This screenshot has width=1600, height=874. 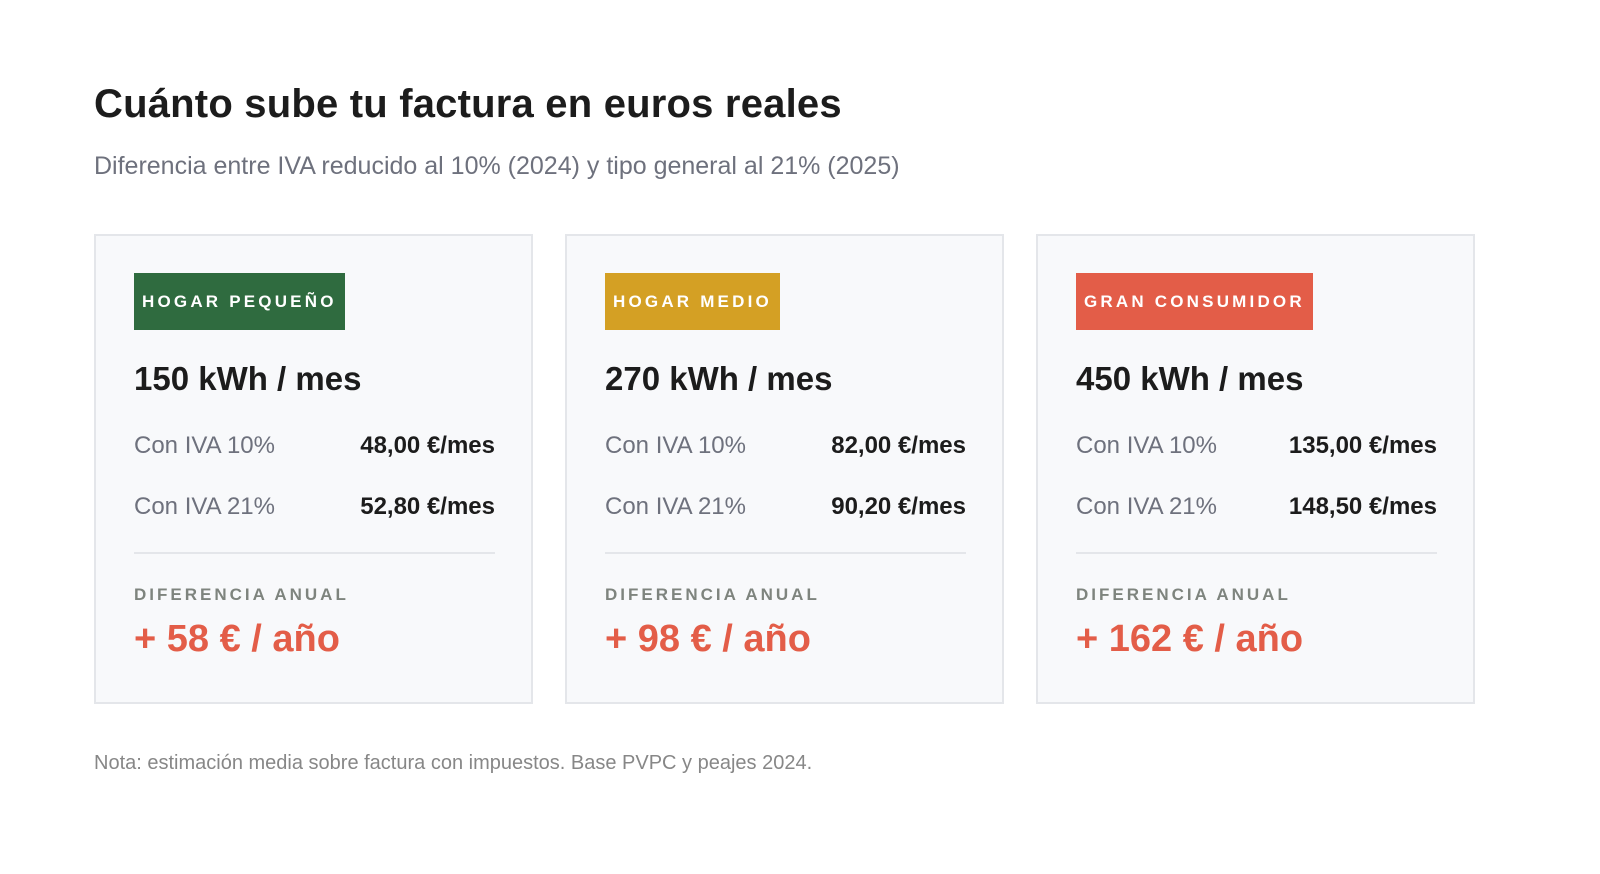 What do you see at coordinates (692, 301) in the screenshot?
I see `category-badge: HOGAR MEDIO` at bounding box center [692, 301].